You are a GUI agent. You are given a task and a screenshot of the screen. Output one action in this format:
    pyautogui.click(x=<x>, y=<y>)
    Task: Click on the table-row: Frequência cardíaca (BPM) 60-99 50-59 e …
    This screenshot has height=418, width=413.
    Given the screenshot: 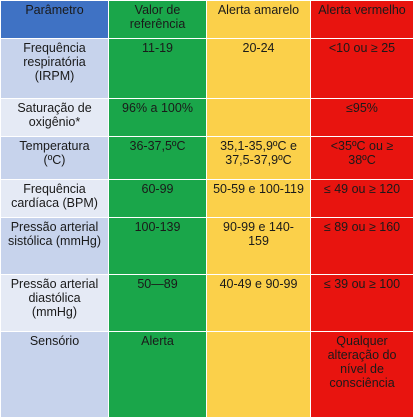 What is the action you would take?
    pyautogui.click(x=207, y=199)
    